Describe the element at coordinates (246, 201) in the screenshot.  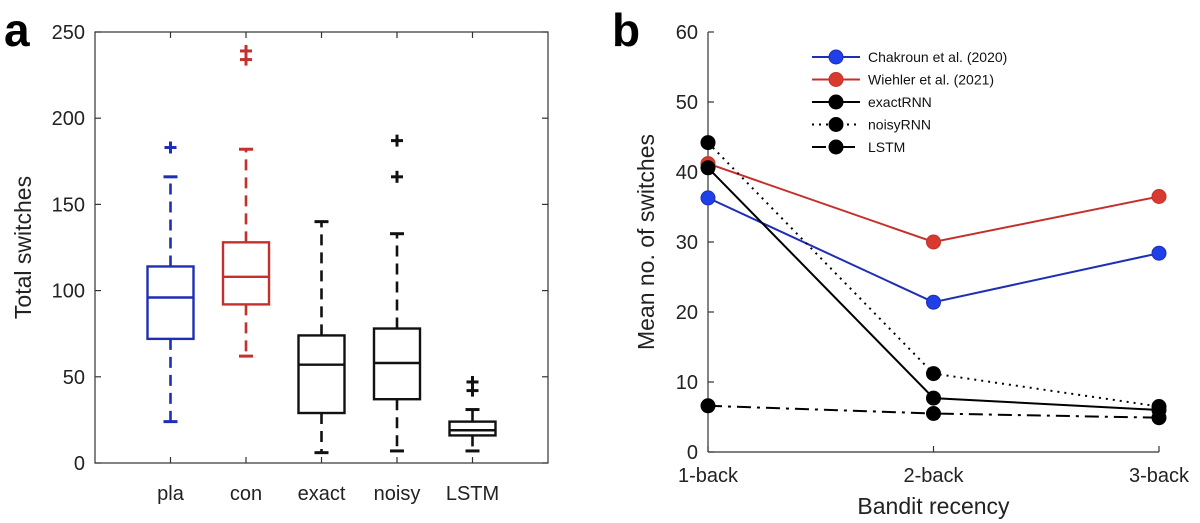
I see `box-con` at that location.